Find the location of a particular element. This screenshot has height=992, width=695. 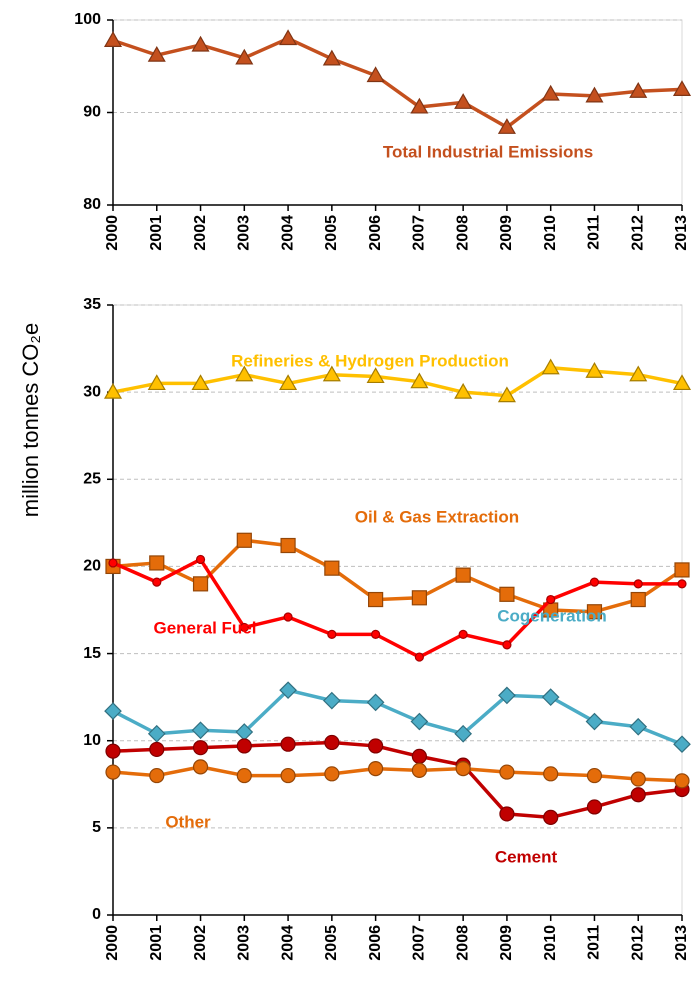

x-tick-label: 2007 is located at coordinates (419, 943).